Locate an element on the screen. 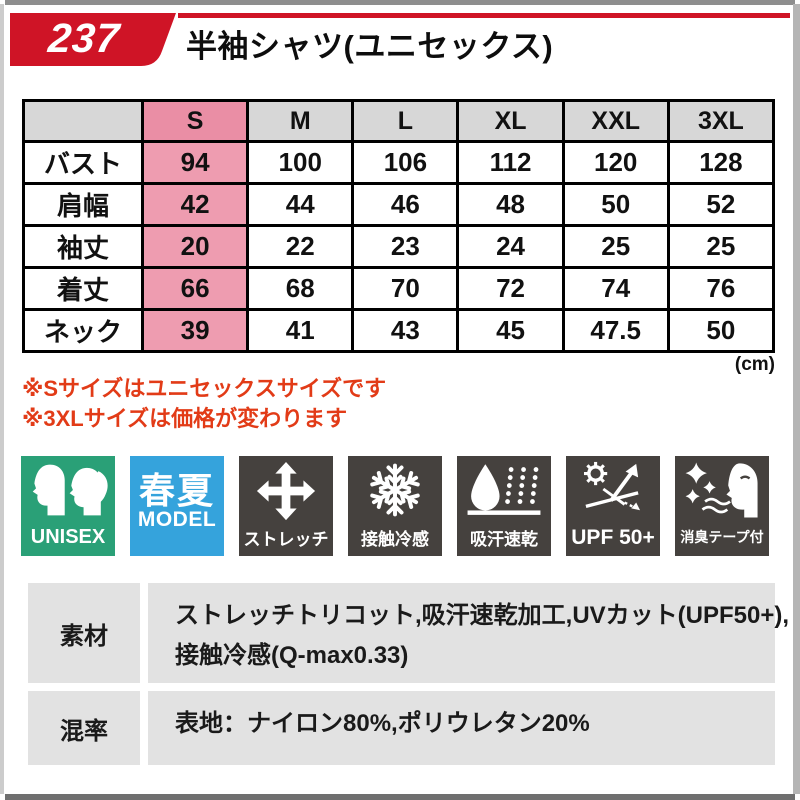  table-row-bust: バスト 94 100 106 112 120 128 is located at coordinates (399, 162).